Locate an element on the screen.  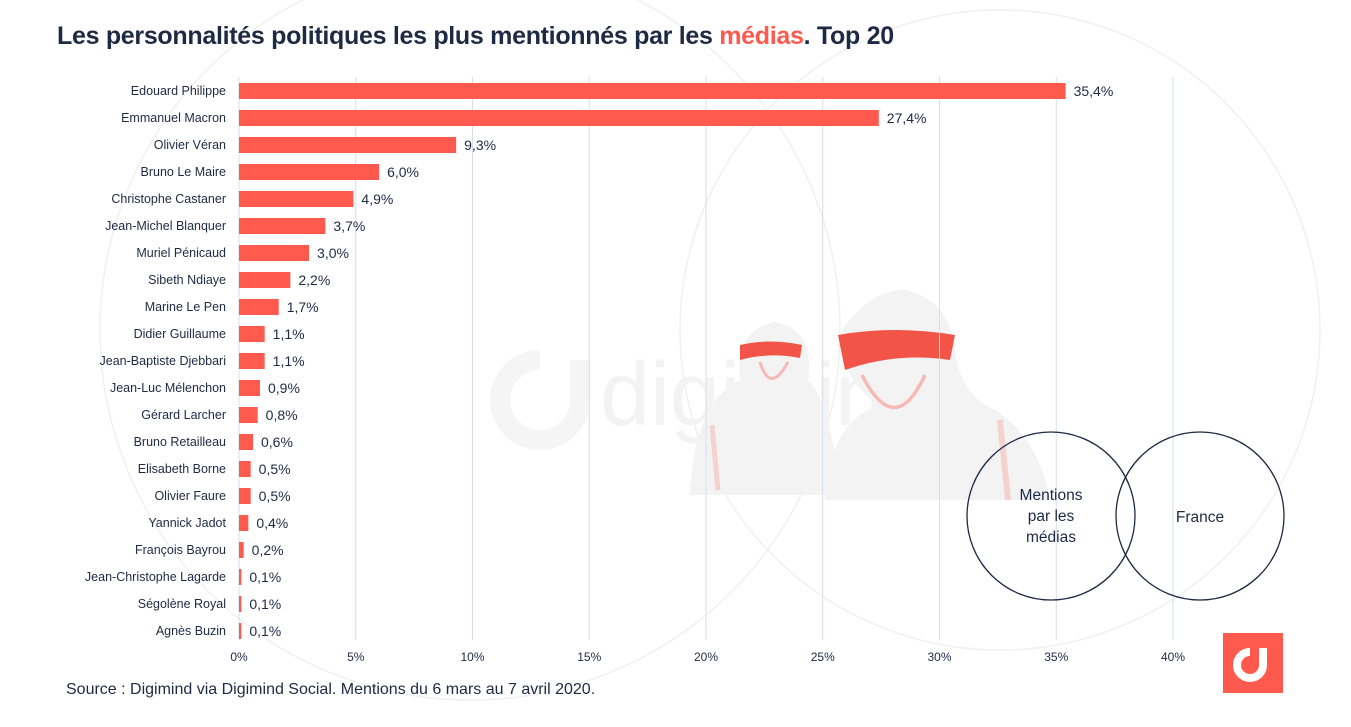
category-label: Sibeth Ndiaye is located at coordinates (187, 280).